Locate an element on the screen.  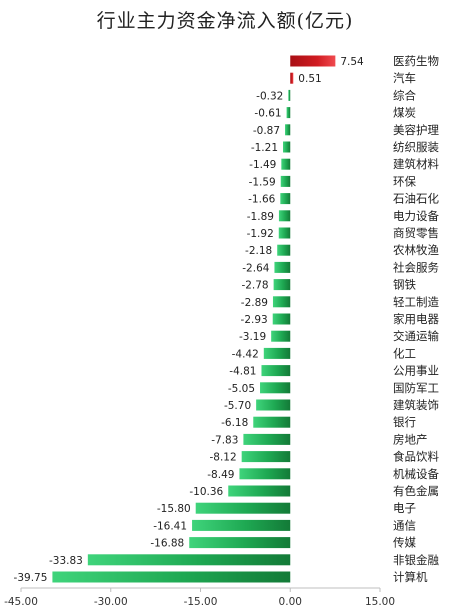
data-label: -4.81 is located at coordinates (242, 372).